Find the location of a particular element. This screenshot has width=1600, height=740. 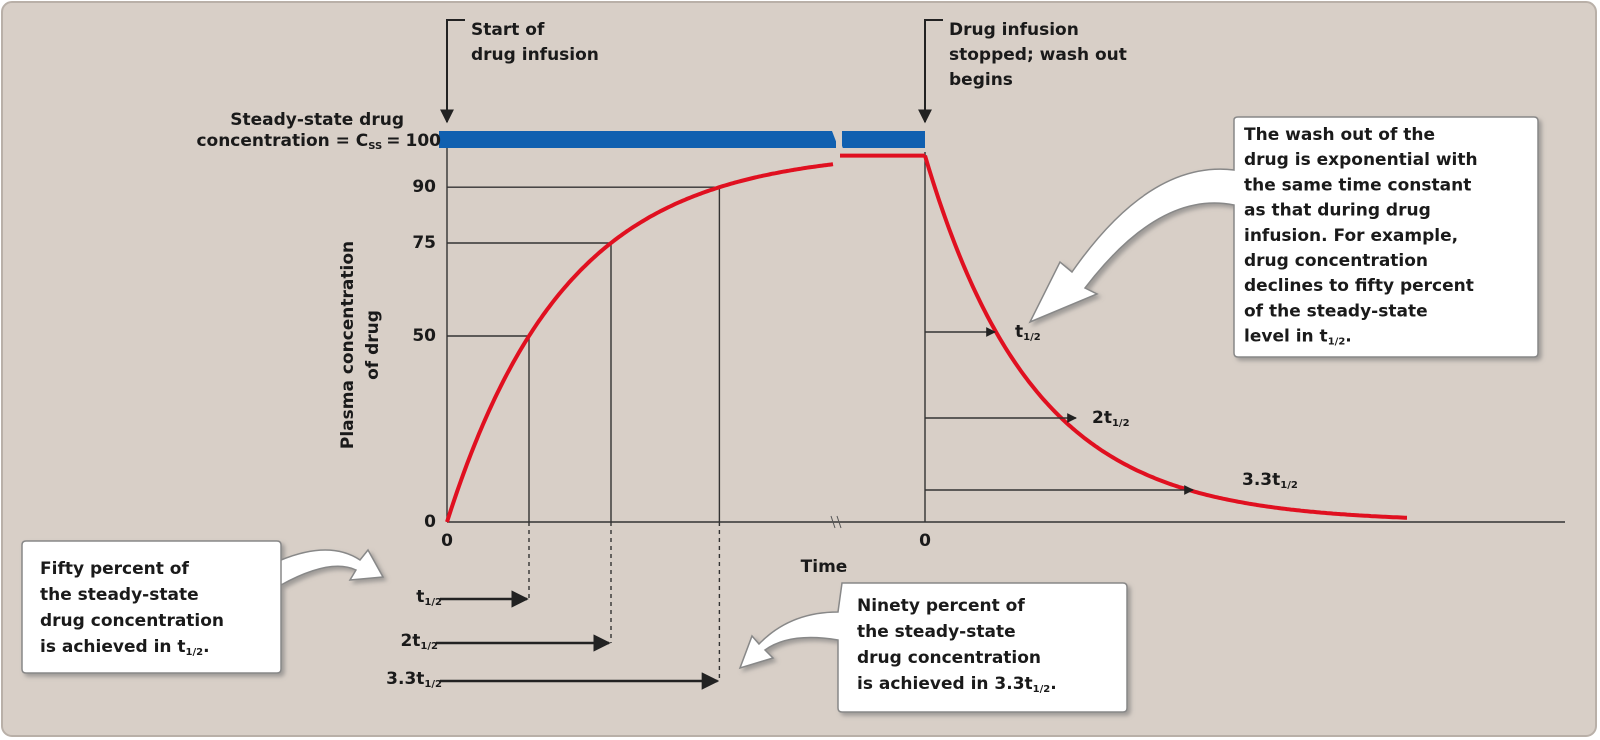

subscript: SS is located at coordinates (375, 146).